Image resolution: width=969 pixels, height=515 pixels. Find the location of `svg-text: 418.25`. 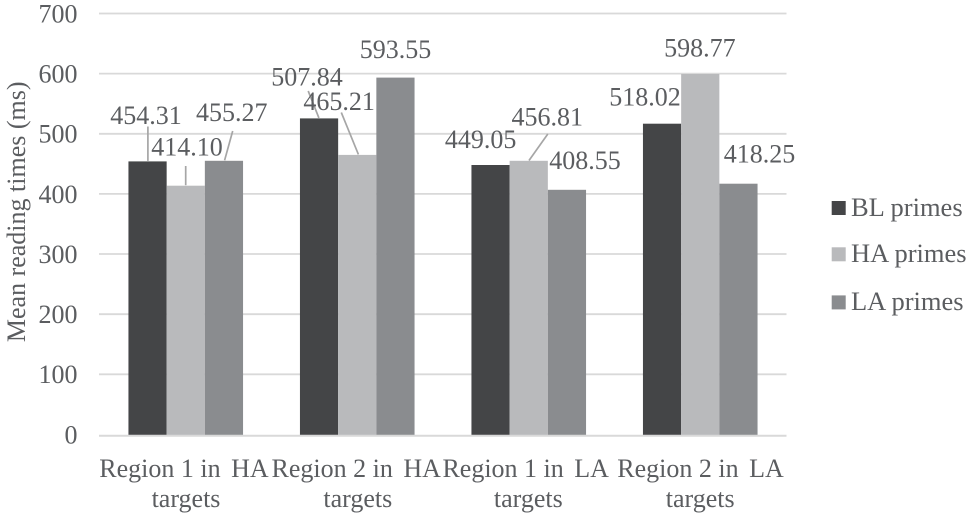

svg-text: 418.25 is located at coordinates (760, 153).